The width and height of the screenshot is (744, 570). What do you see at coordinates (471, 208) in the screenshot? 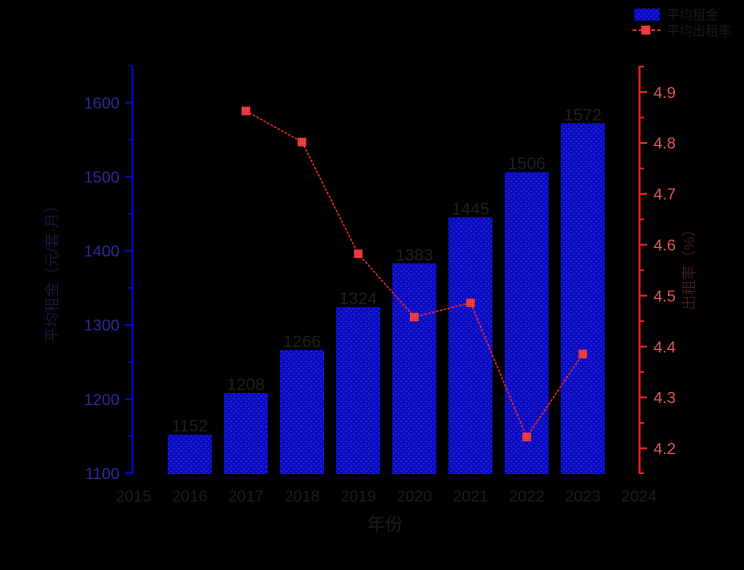
I see `svg-text: 1445` at bounding box center [471, 208].